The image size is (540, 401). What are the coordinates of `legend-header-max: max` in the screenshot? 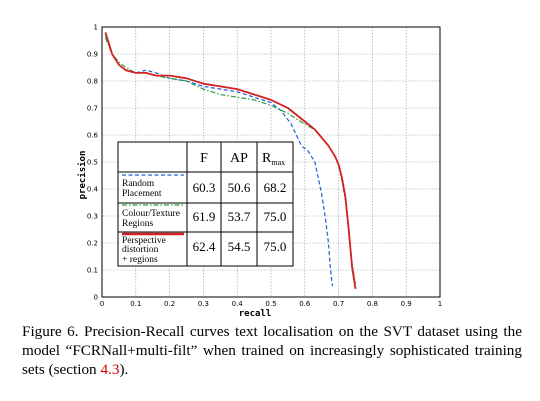 It's located at (278, 162).